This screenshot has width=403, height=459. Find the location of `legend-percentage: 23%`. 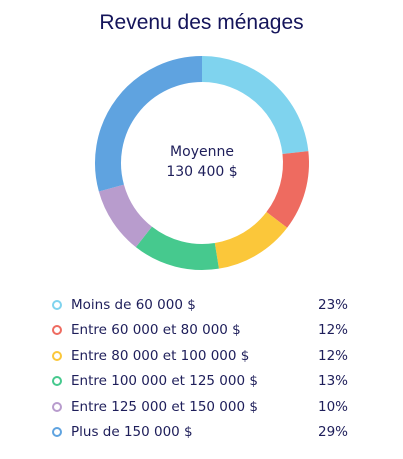

legend-percentage: 23% is located at coordinates (332, 304).